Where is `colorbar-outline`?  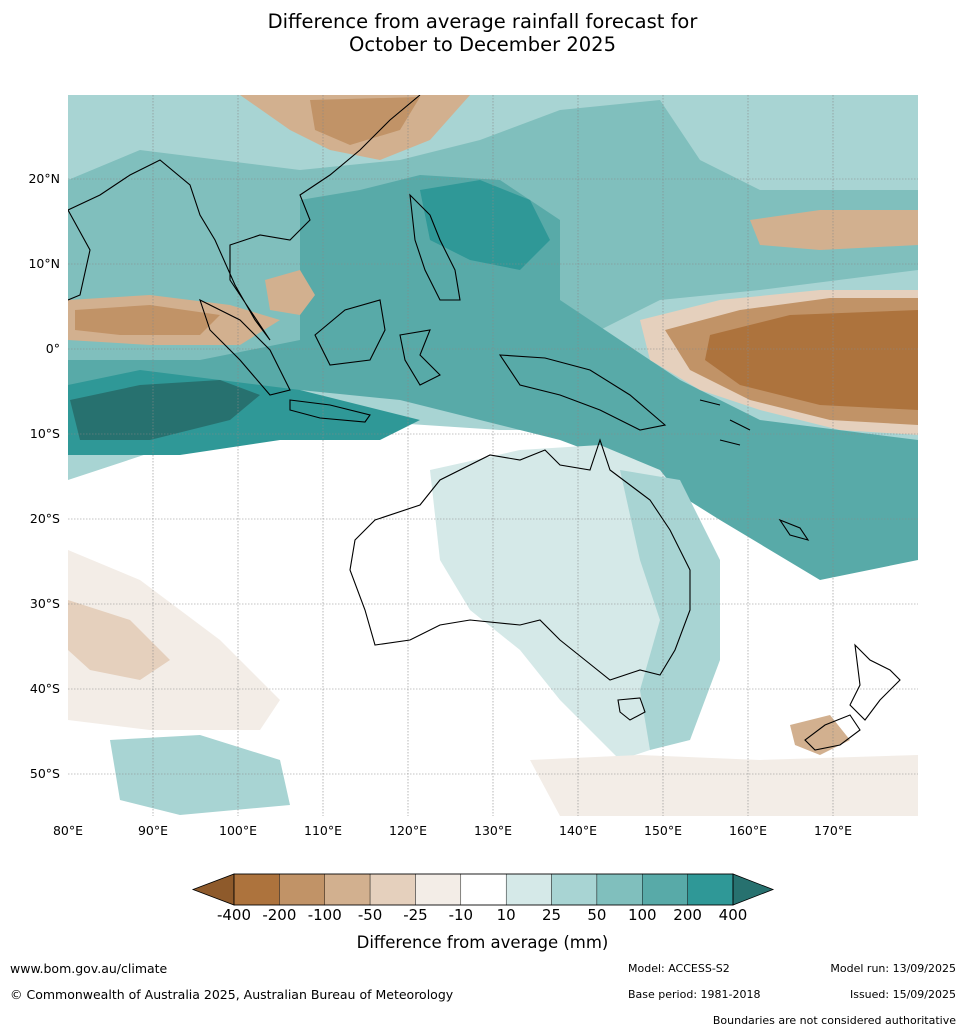
colorbar-outline is located at coordinates (483, 889).